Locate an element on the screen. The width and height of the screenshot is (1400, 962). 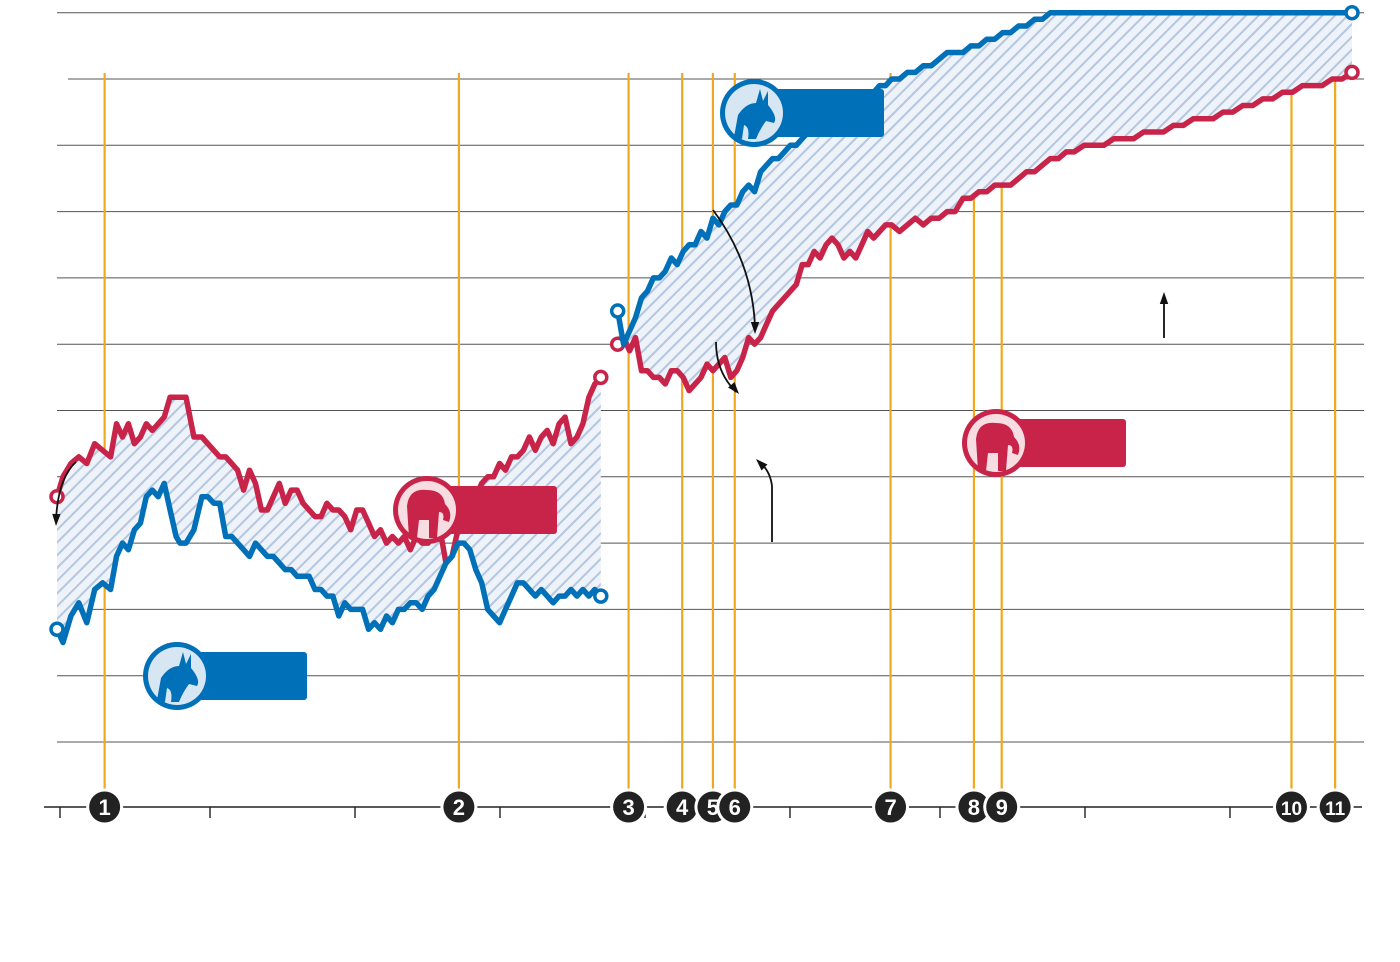
event-marker-3: 3 is located at coordinates (629, 807).